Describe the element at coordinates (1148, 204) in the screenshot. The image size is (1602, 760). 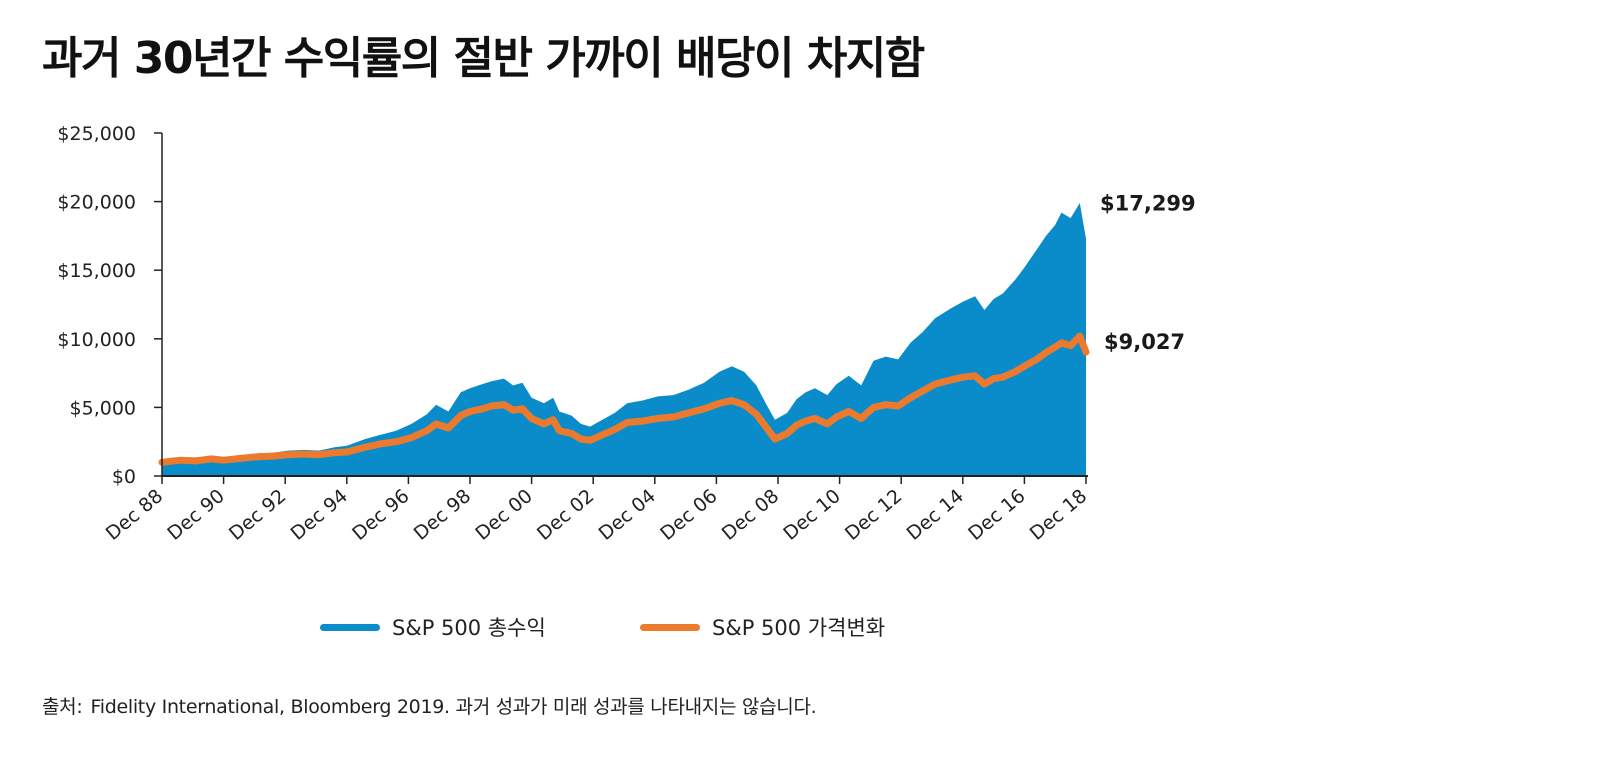
I see `end-label-total-return: $17,299` at that location.